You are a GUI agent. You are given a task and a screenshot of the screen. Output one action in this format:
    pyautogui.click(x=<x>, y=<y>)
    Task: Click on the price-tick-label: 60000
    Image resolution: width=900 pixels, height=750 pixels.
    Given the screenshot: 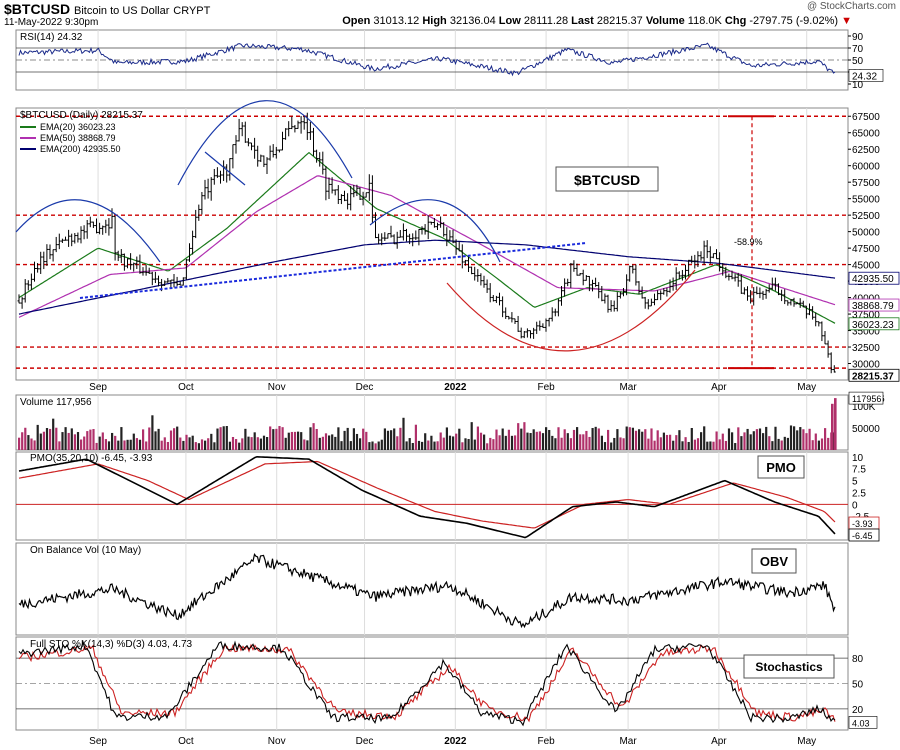 What is the action you would take?
    pyautogui.click(x=866, y=167)
    